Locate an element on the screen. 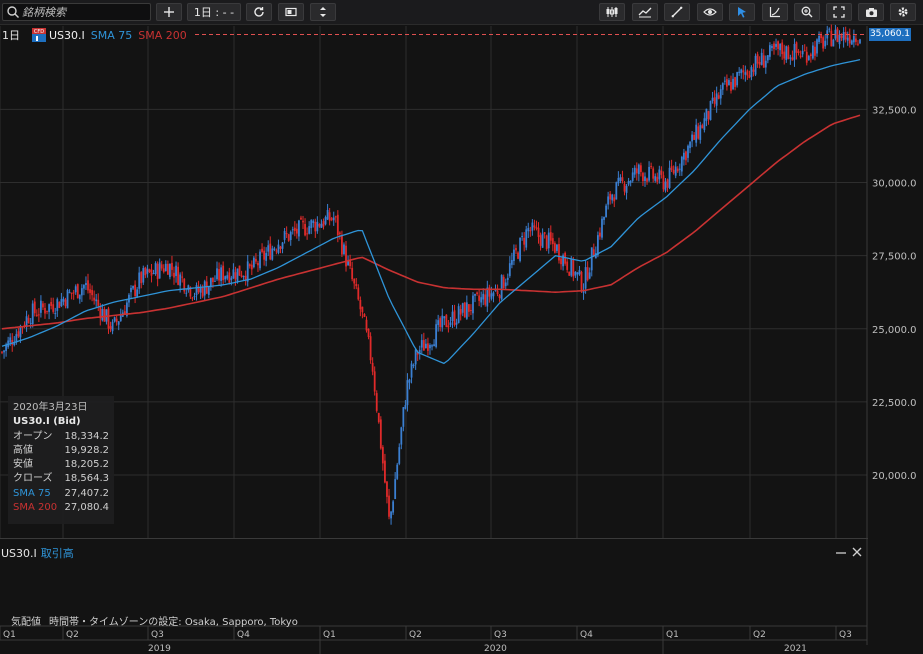 The image size is (923, 654). curve-measure-icon is located at coordinates (774, 12).